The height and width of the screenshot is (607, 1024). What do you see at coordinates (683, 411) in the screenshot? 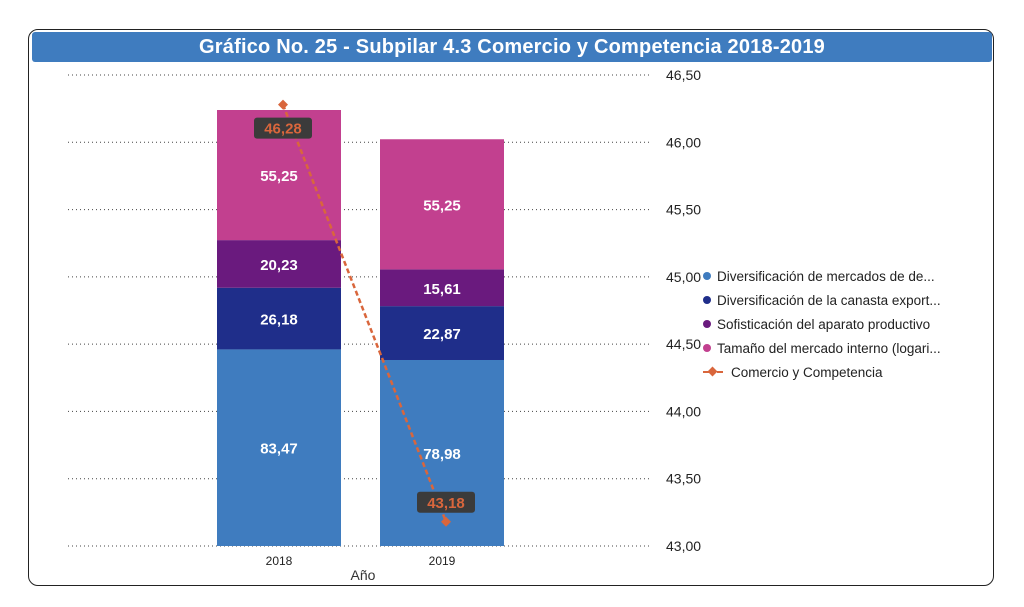
I see `y-tick-label: 44,00` at bounding box center [683, 411].